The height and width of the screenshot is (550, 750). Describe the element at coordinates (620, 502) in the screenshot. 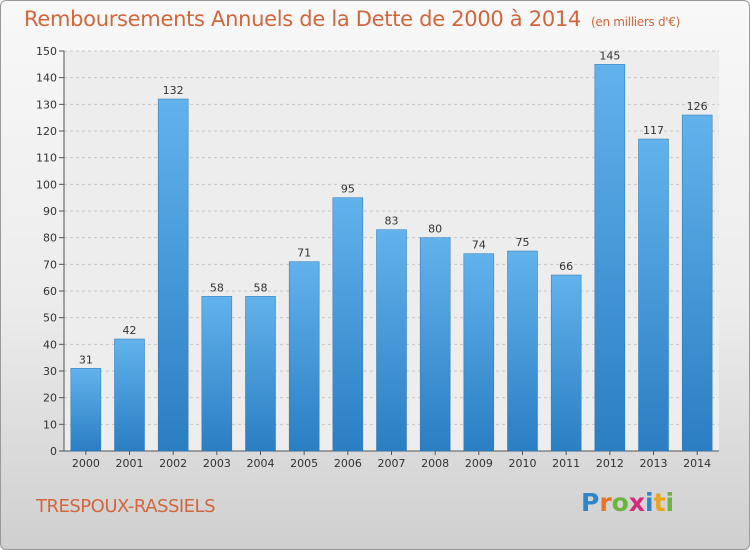

I see `logo-letter: o` at that location.